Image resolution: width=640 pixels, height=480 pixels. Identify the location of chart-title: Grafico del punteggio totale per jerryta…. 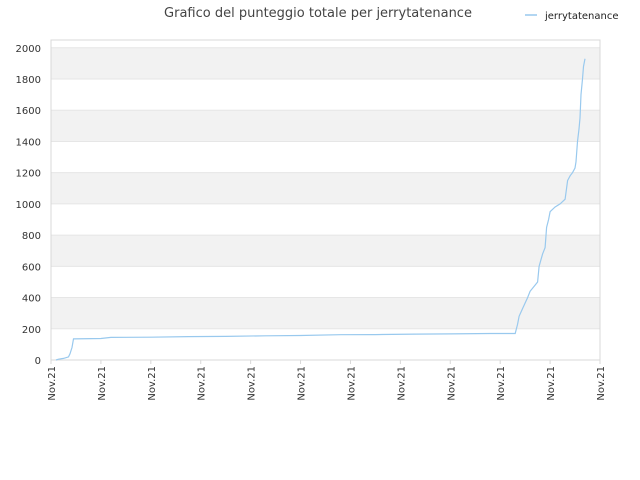
(318, 13).